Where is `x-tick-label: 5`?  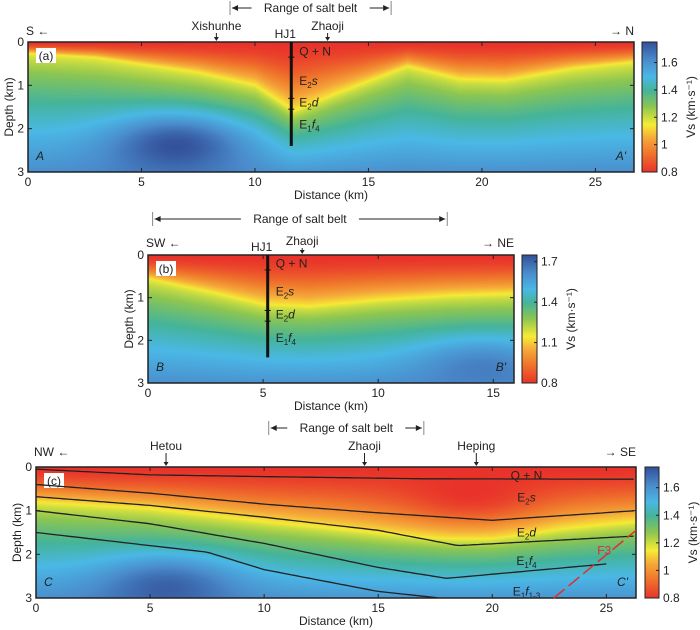 x-tick-label: 5 is located at coordinates (141, 182).